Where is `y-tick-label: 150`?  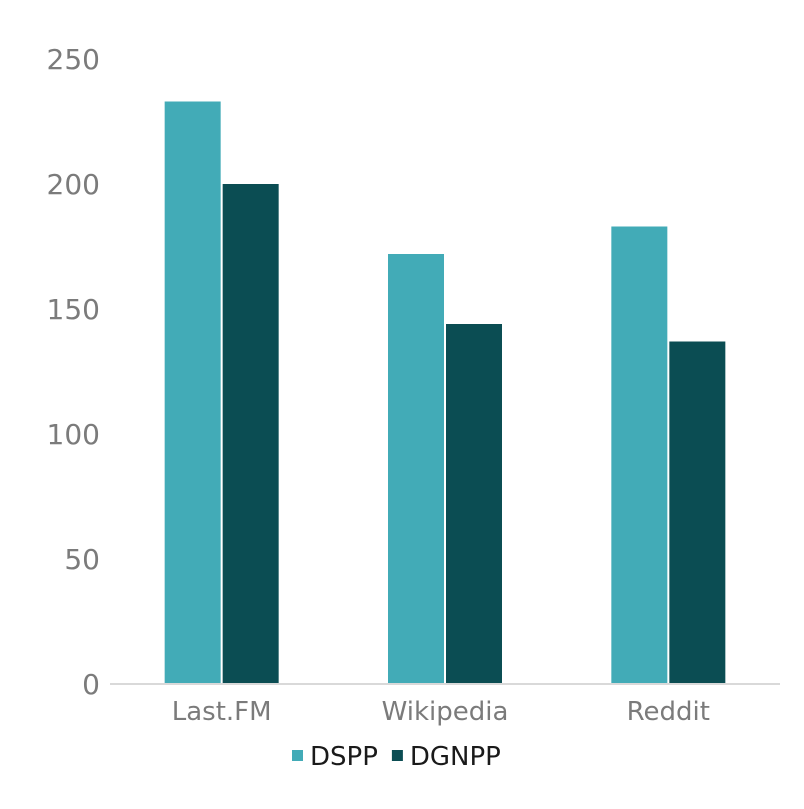
y-tick-label: 150 is located at coordinates (73, 309).